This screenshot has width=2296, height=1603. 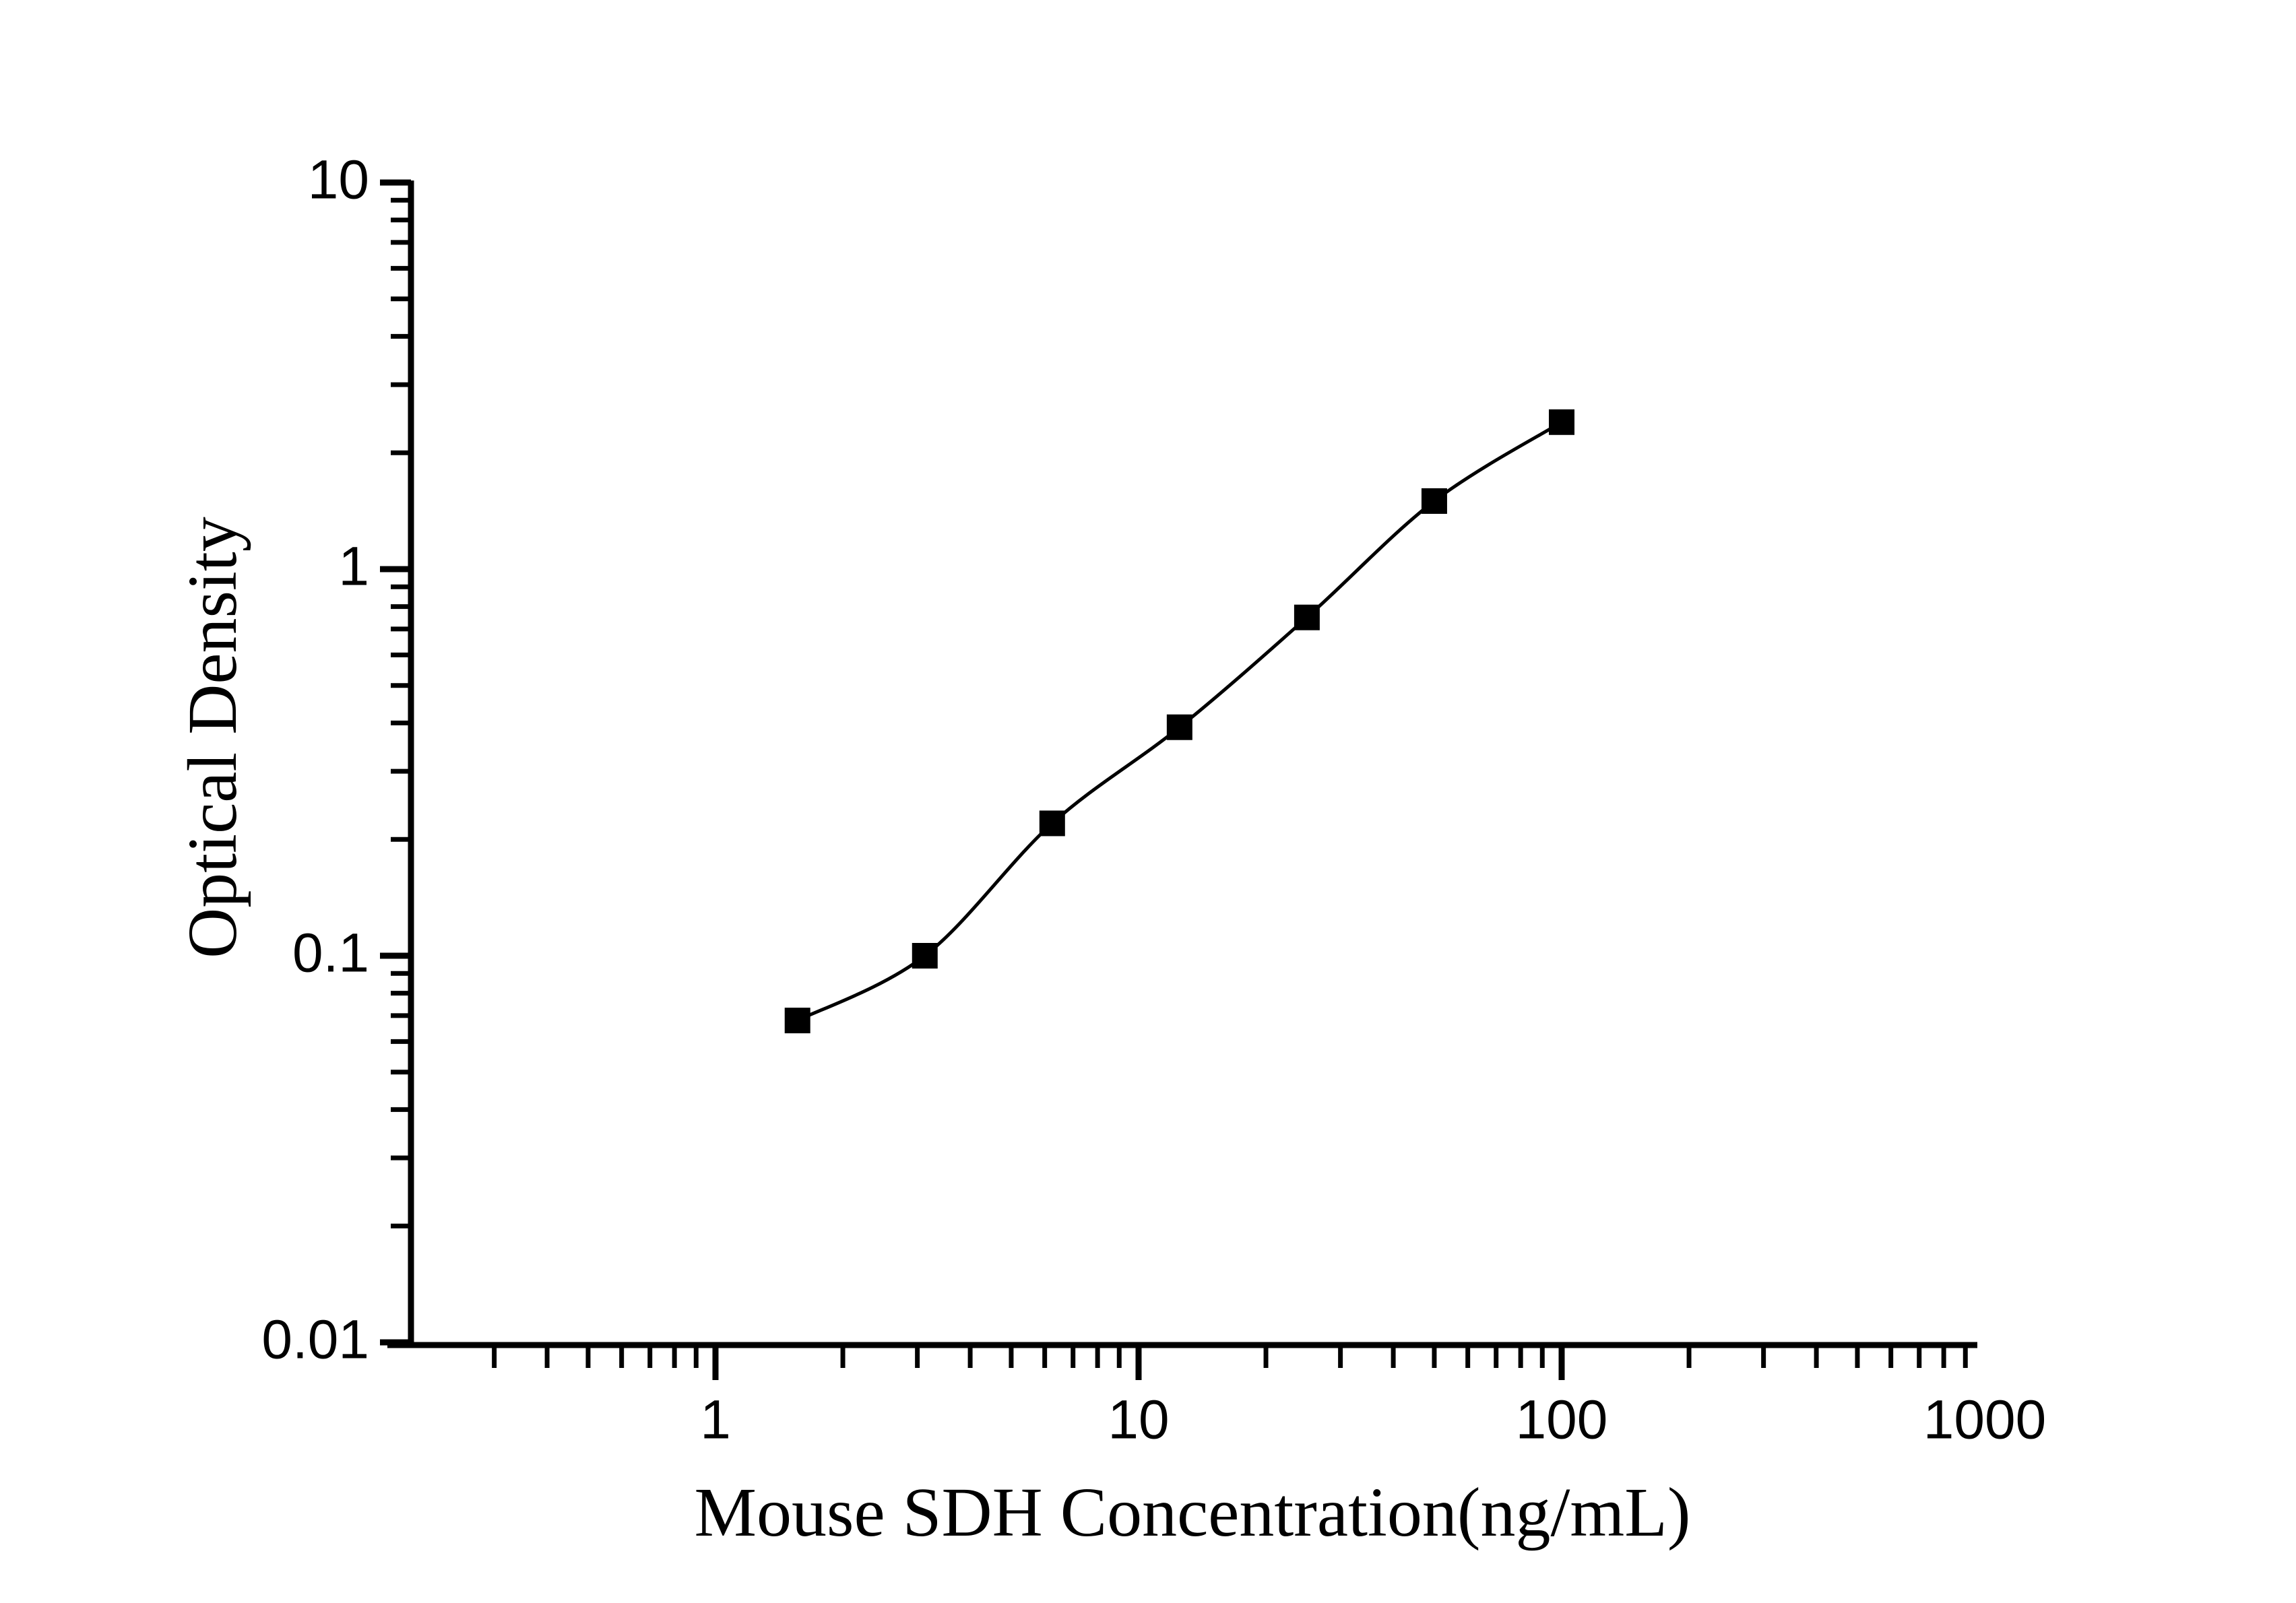 What do you see at coordinates (315, 1340) in the screenshot?
I see `y-tick-label: 0.01` at bounding box center [315, 1340].